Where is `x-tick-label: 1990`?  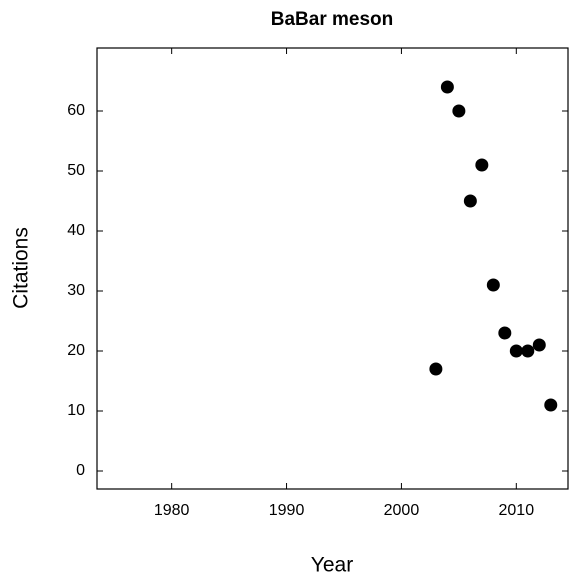 x-tick-label: 1990 is located at coordinates (287, 510).